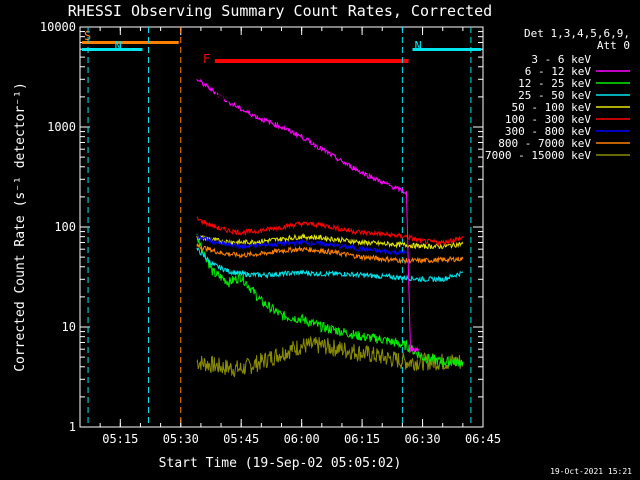 This screenshot has height=480, width=640. Describe the element at coordinates (577, 33) in the screenshot. I see `legend-header-line-1: Det 1,3,4,5,6,9,` at that location.